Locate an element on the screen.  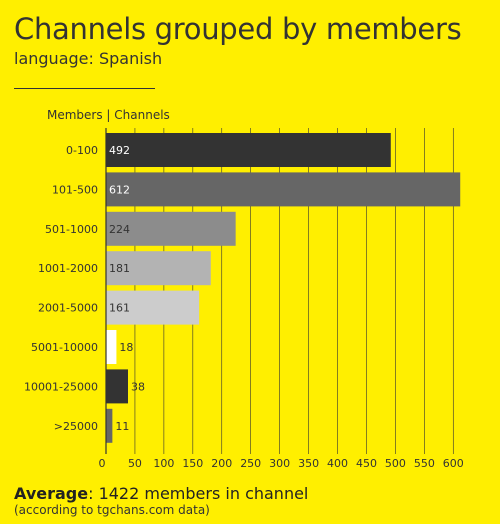
x-tick-label-350: 350 is located at coordinates (308, 463).